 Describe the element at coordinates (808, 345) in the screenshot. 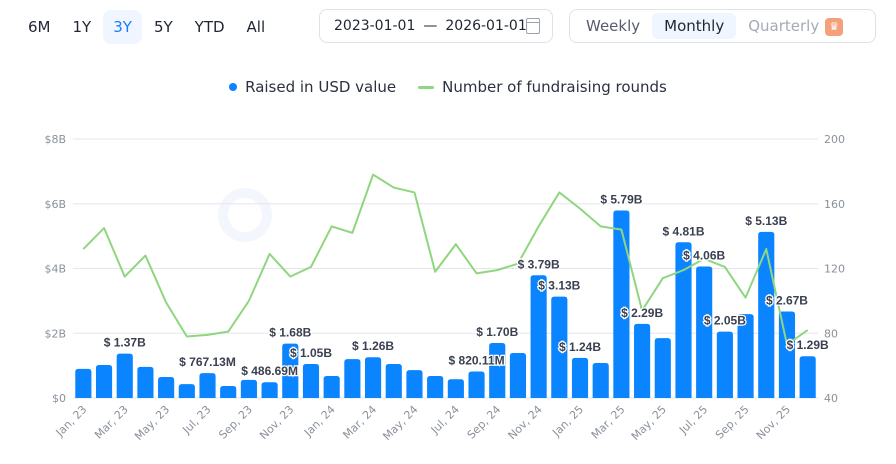

I see `data-label: $ 1.29B` at that location.